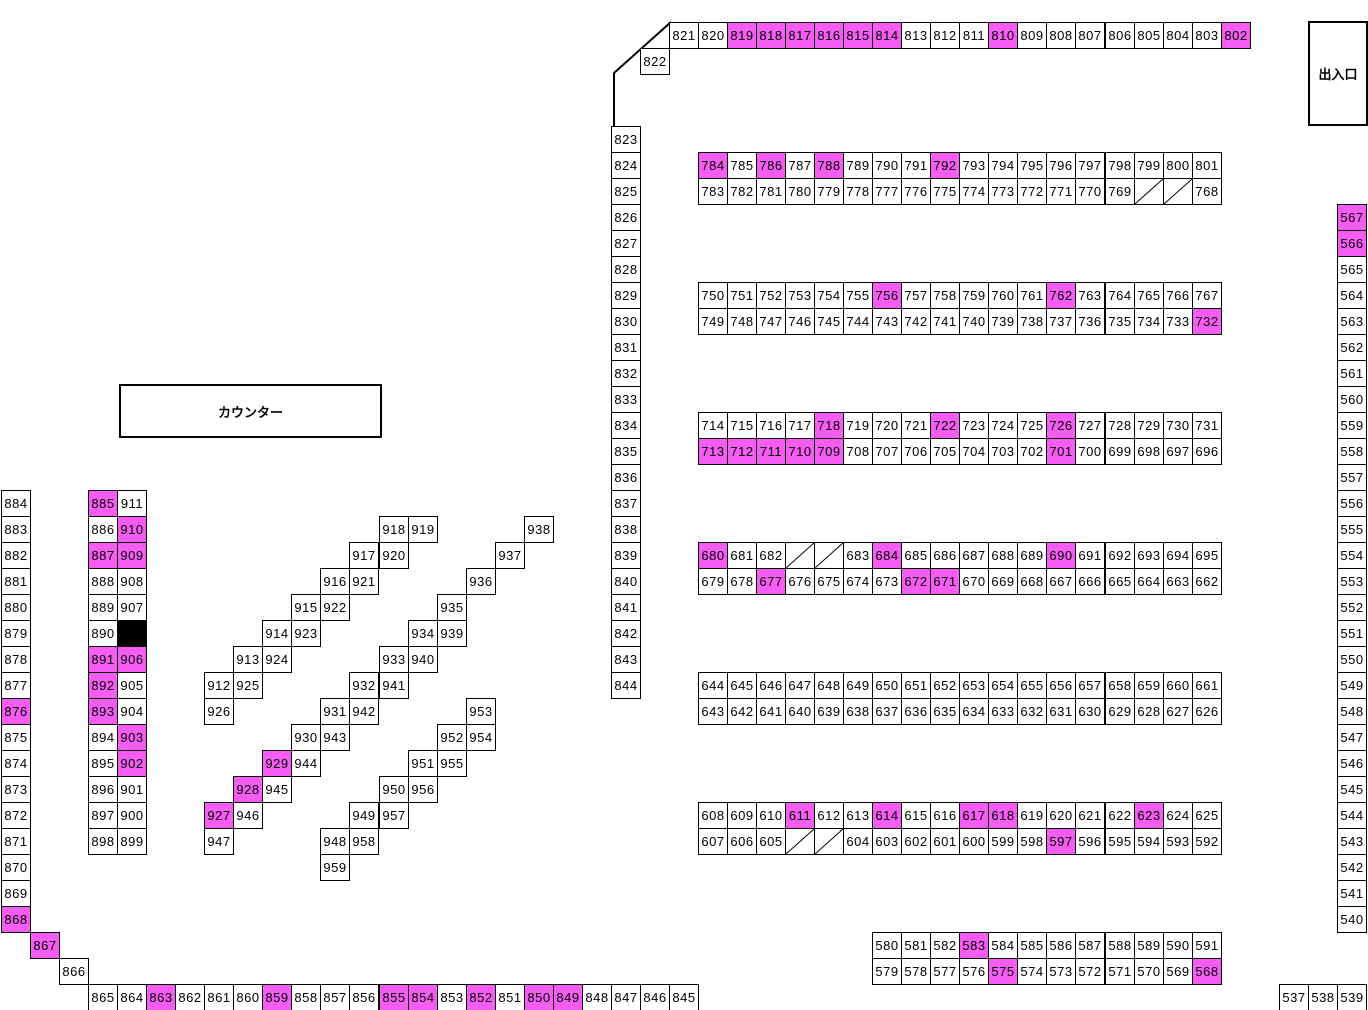 This screenshot has height=1010, width=1368. What do you see at coordinates (713, 321) in the screenshot?
I see `booth-749: 749` at bounding box center [713, 321].